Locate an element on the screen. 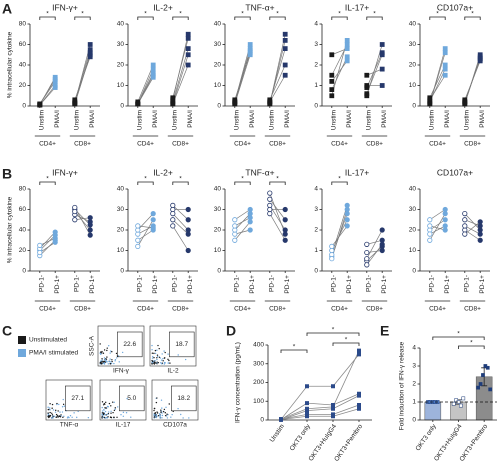 The height and width of the screenshot is (469, 500). x-tick-label: OKT3 only is located at coordinates (427, 438).